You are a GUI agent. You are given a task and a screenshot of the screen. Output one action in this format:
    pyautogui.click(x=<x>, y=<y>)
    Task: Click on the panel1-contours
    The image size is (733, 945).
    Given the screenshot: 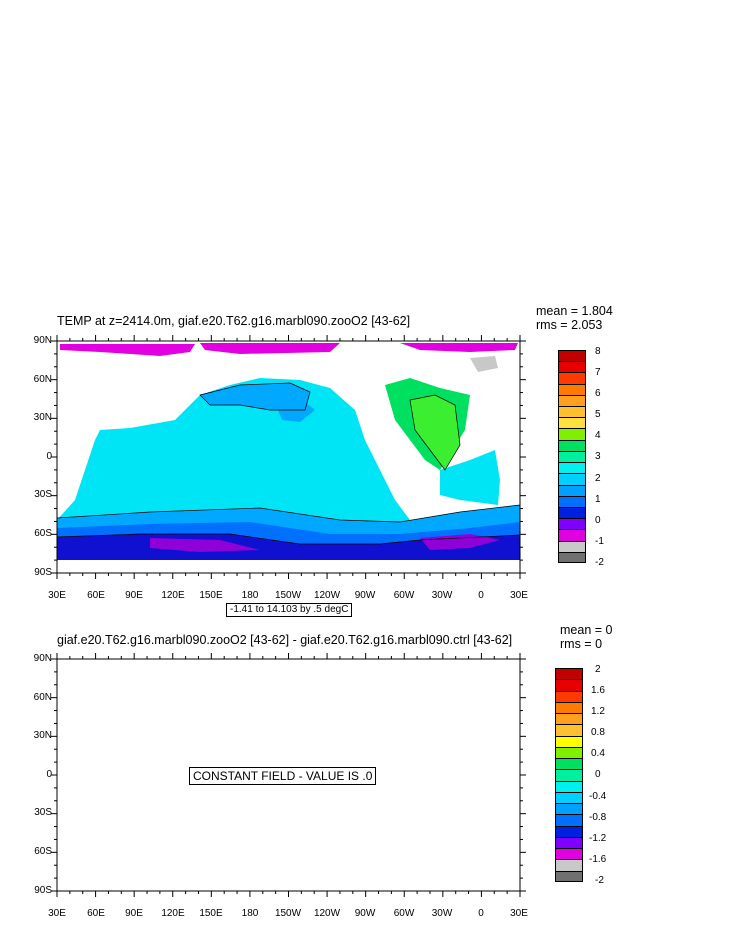 What is the action you would take?
    pyautogui.click(x=288, y=463)
    